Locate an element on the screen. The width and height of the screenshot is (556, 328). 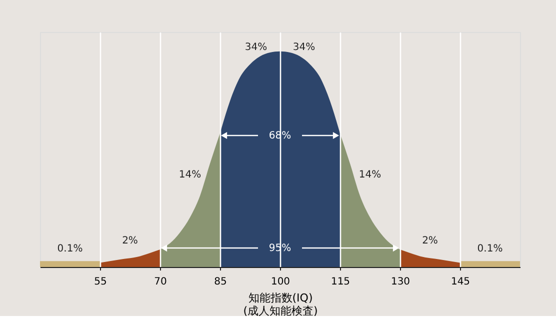
x-tick-label: 145 is located at coordinates (460, 282).